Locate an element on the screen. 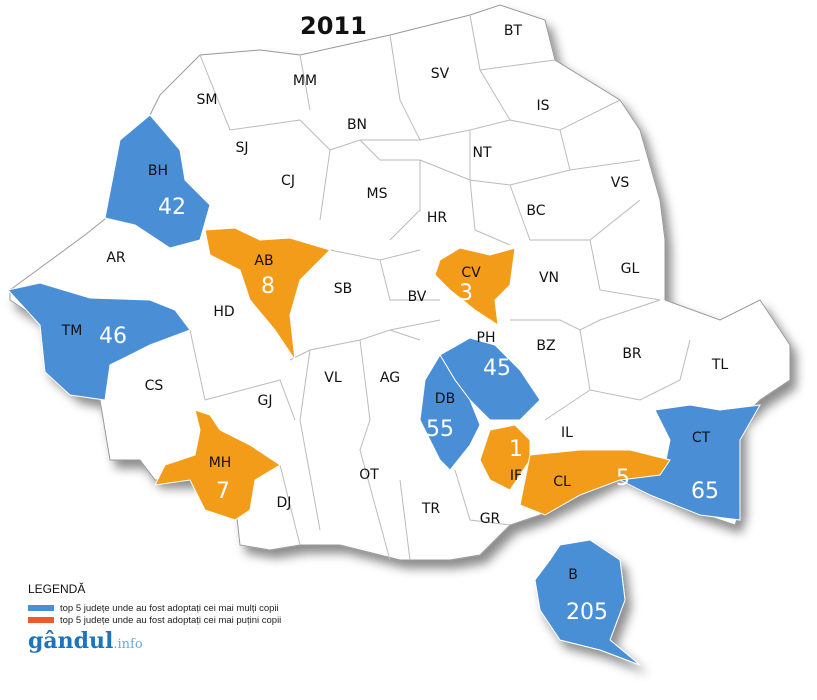  county-value-ab: 8 is located at coordinates (268, 286).